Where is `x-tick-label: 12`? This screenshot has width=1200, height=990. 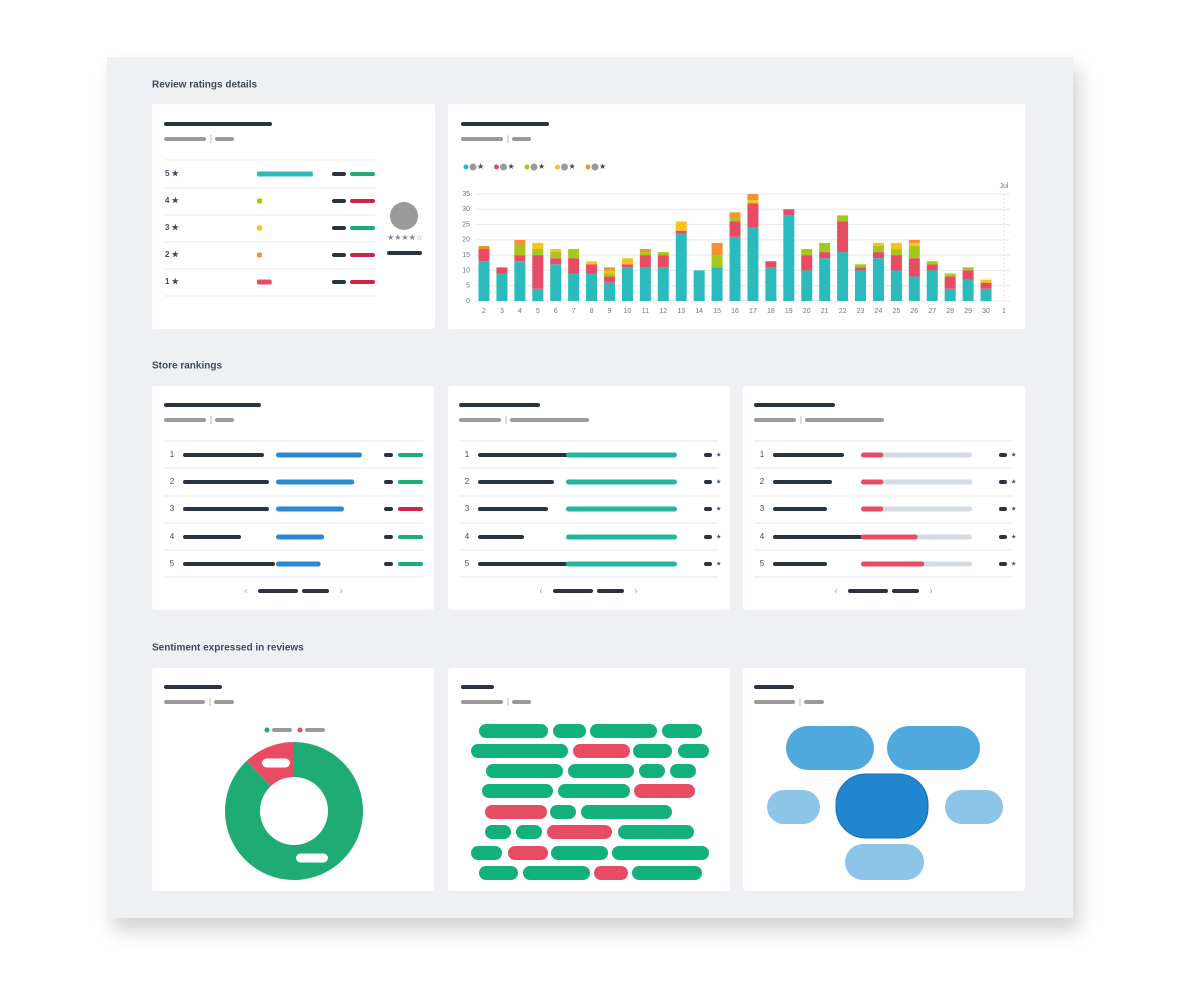 x-tick-label: 12 is located at coordinates (663, 311).